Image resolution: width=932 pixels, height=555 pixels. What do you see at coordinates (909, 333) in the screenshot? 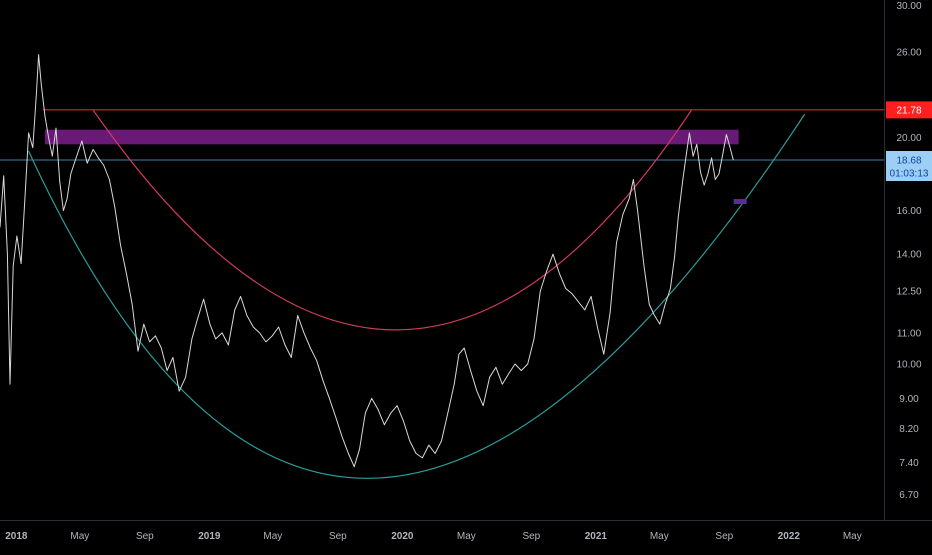
I see `y-tick-label: 11.00` at bounding box center [909, 333].